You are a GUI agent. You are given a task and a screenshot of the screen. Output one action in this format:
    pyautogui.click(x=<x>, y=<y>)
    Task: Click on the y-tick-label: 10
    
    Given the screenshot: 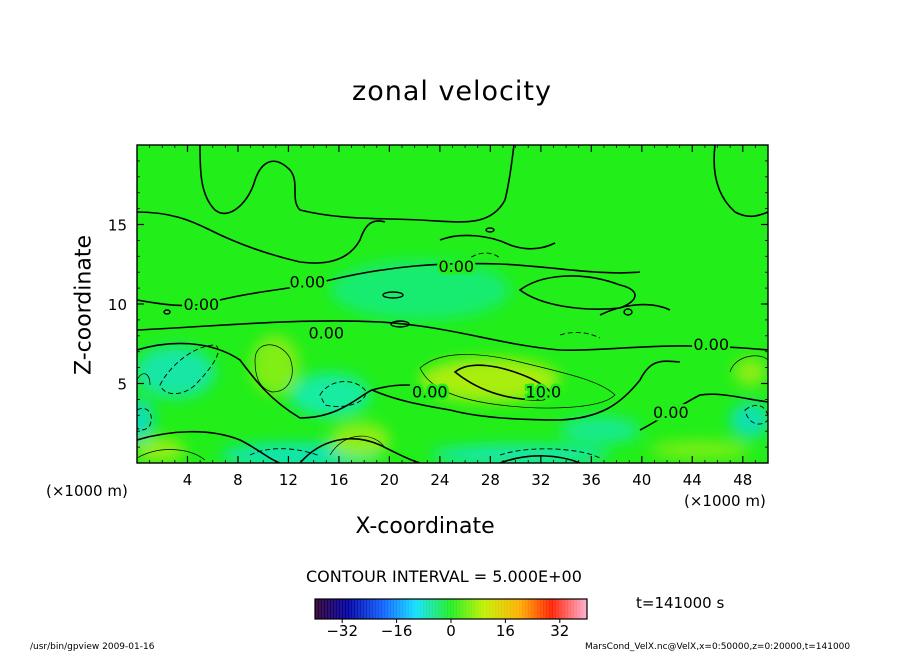 What is the action you would take?
    pyautogui.click(x=117, y=305)
    